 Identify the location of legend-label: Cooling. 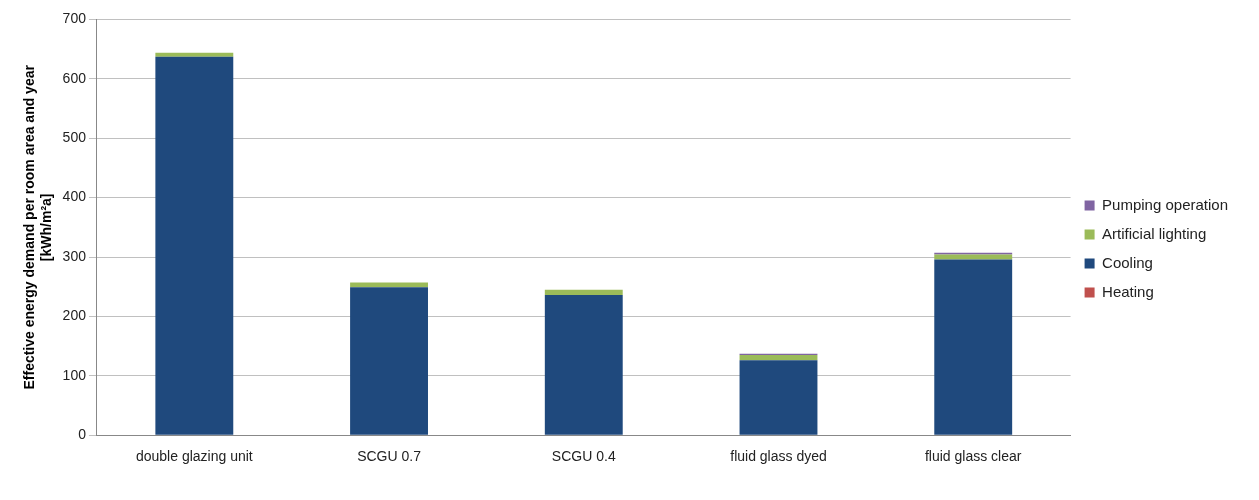
(1127, 262).